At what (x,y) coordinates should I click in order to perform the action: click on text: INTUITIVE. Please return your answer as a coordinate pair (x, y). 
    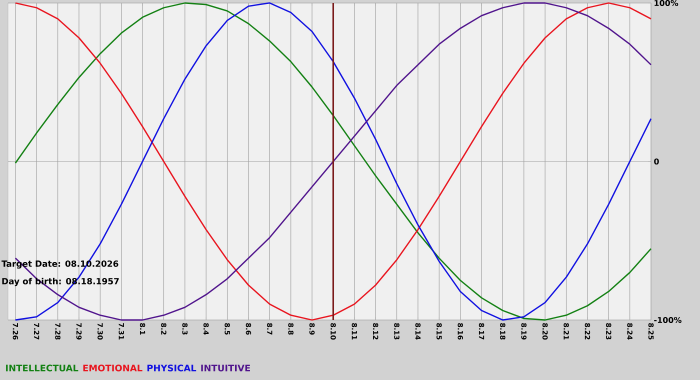
    Looking at the image, I should click on (225, 368).